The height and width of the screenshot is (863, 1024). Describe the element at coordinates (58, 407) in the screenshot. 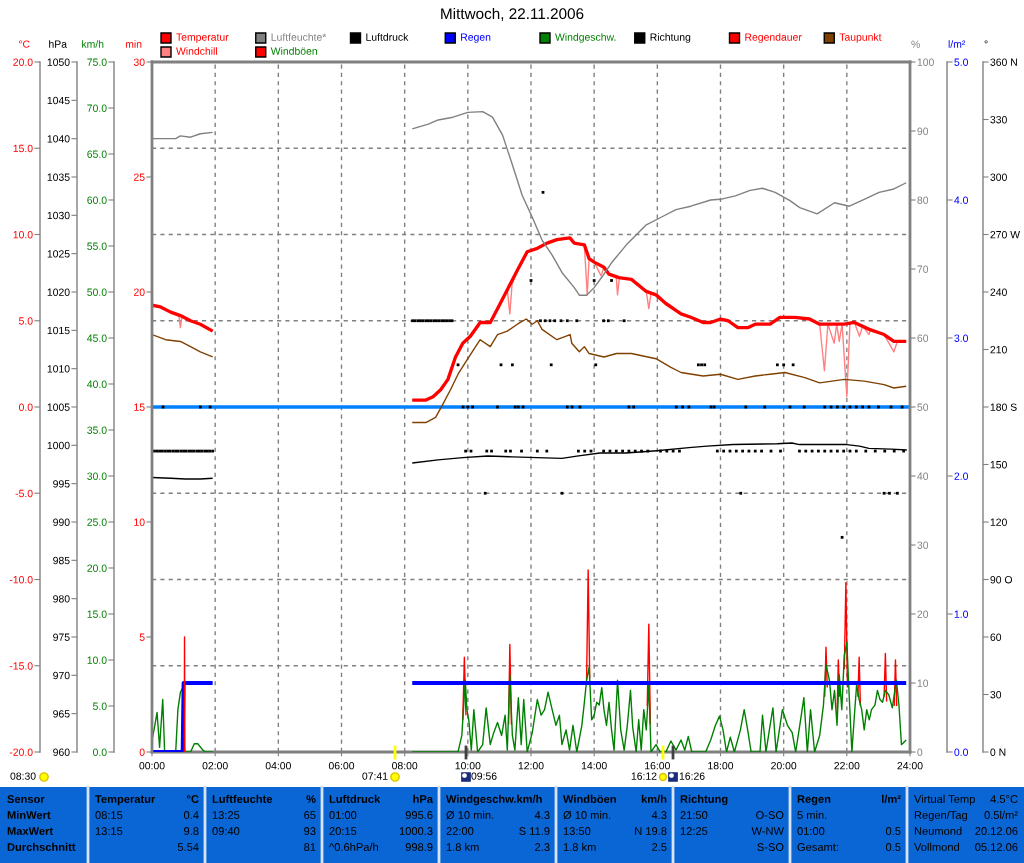

I see `y2-tick-label: 1005` at that location.